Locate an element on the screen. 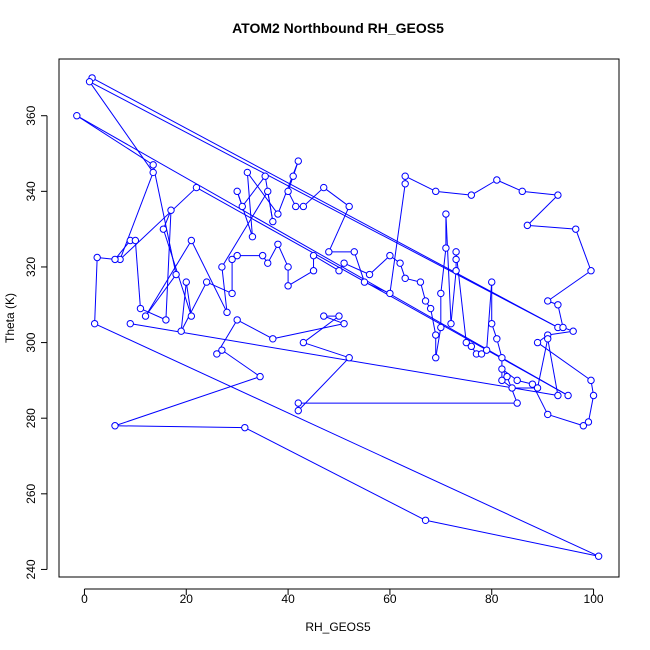 The height and width of the screenshot is (650, 650). x-tick-label: 0 is located at coordinates (84, 599).